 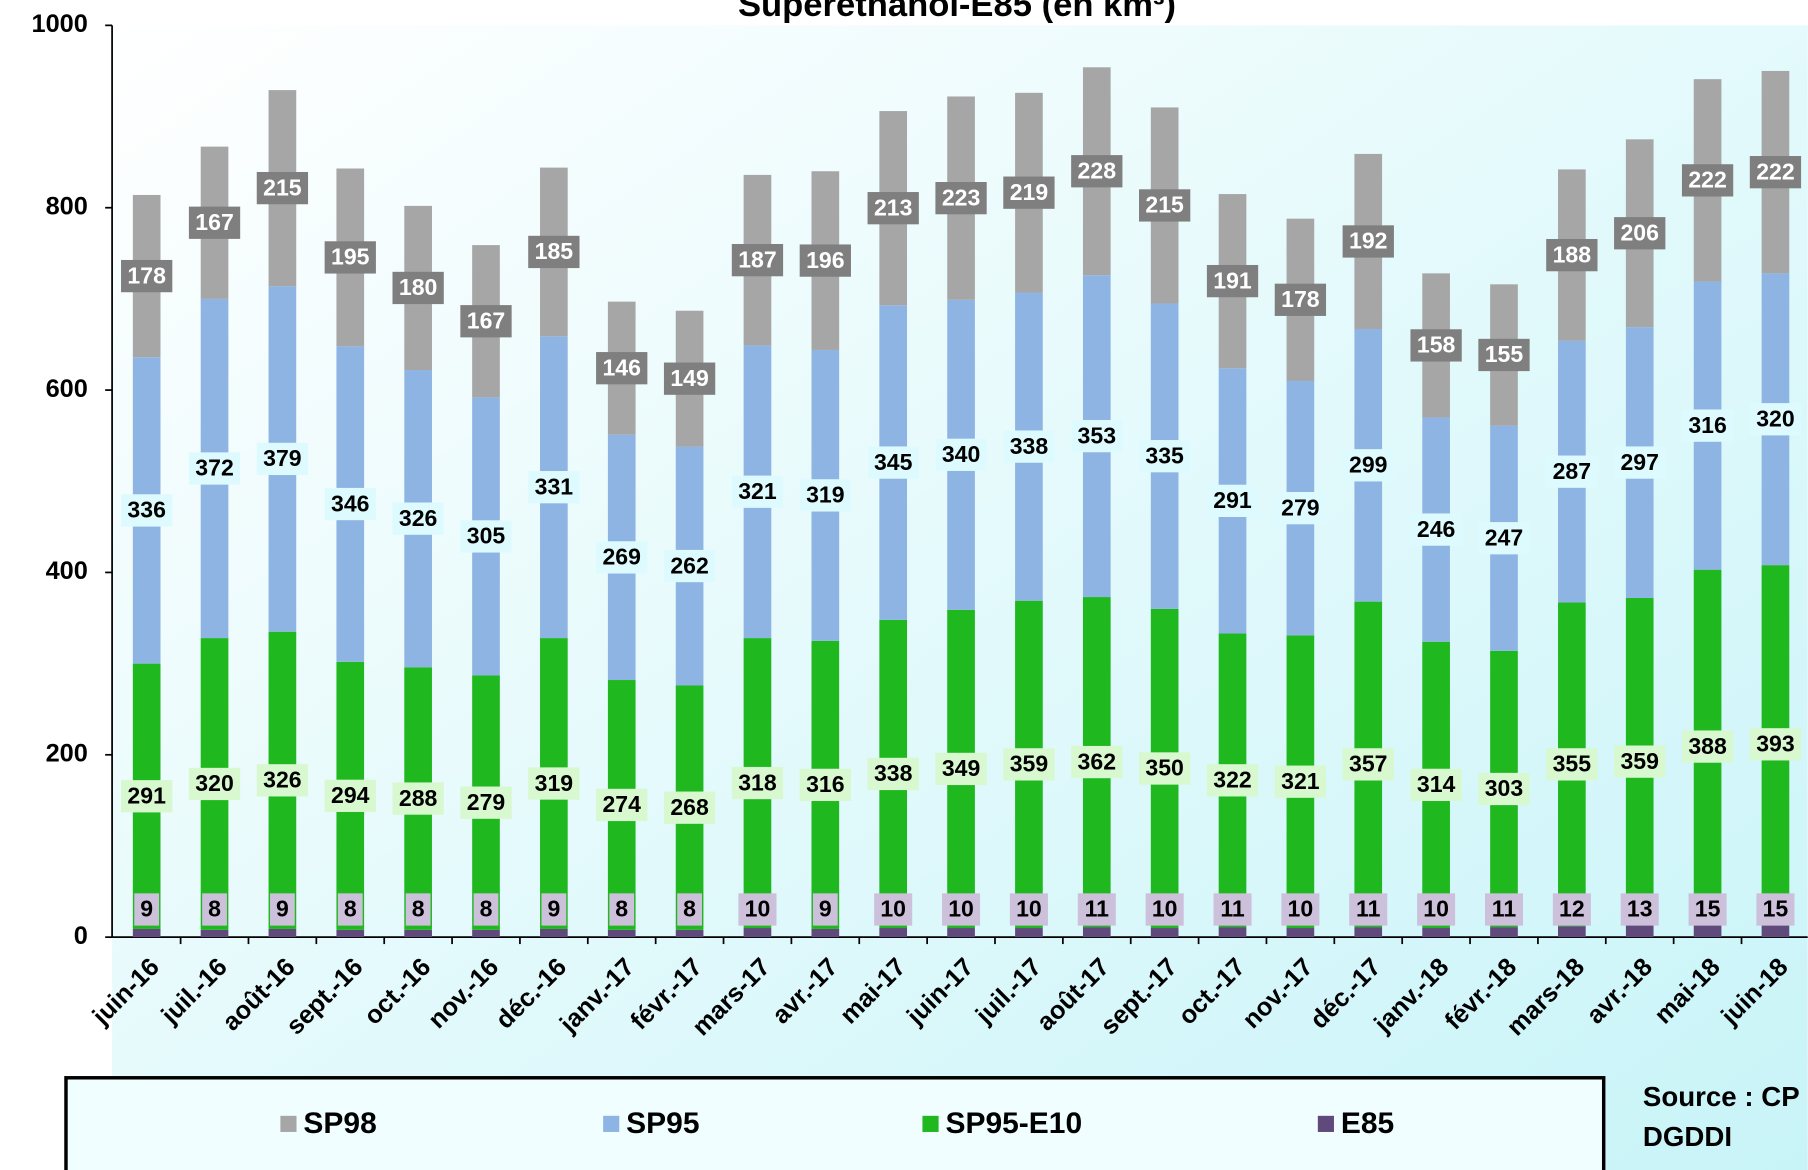 What do you see at coordinates (662, 1123) in the screenshot?
I see `legend-label: SP95` at bounding box center [662, 1123].